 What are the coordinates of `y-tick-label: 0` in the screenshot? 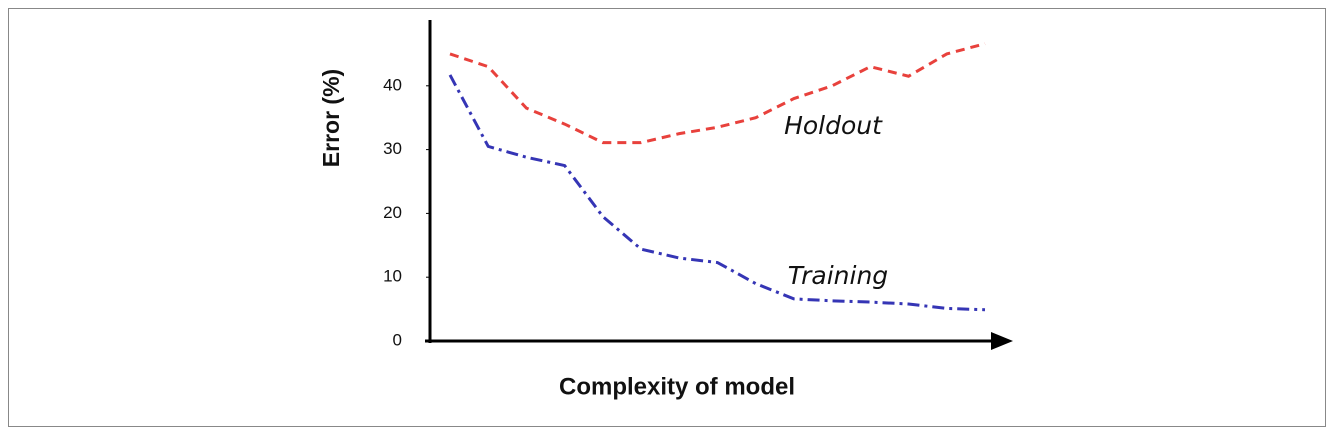 It's located at (397, 339).